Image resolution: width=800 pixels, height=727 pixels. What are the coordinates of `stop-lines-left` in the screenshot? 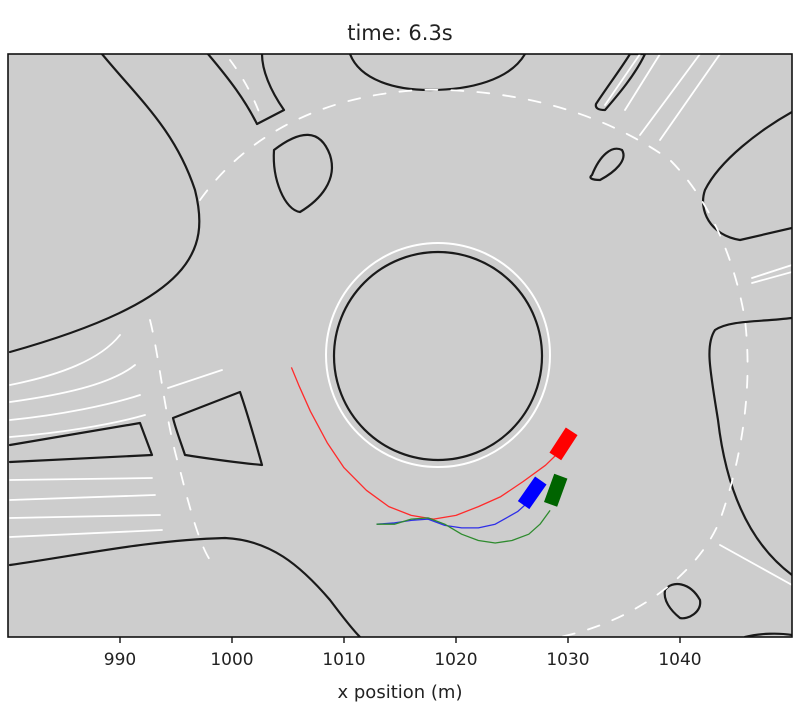 It's located at (86, 507).